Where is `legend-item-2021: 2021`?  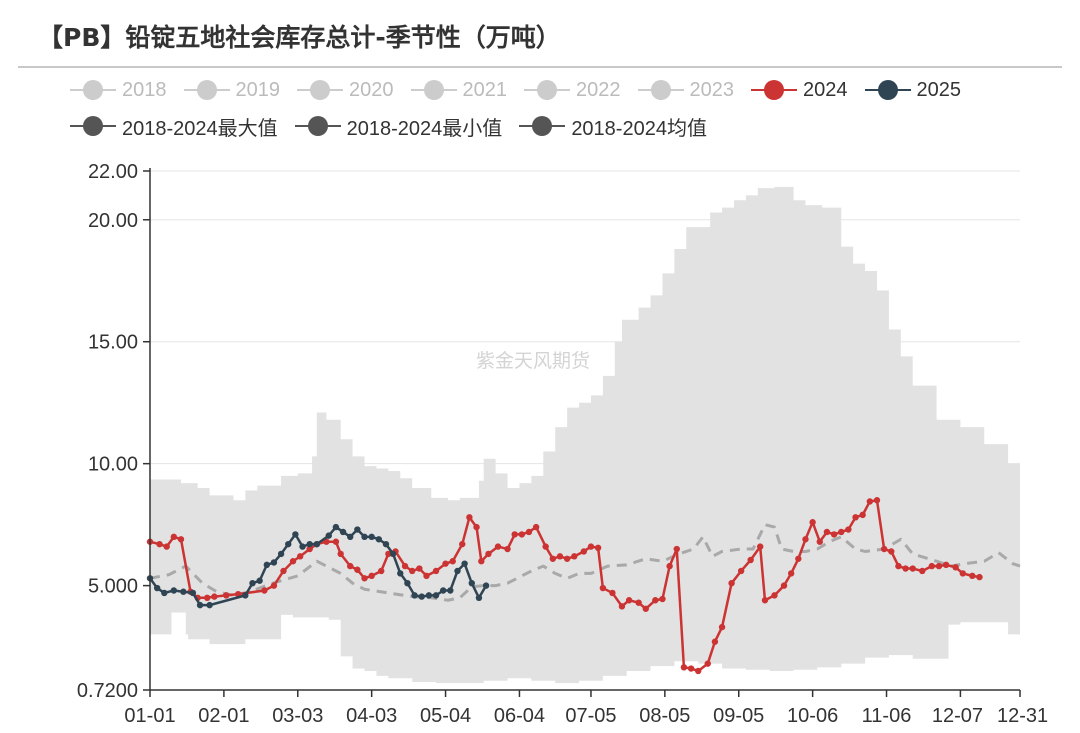 legend-item-2021: 2021 is located at coordinates (458, 90).